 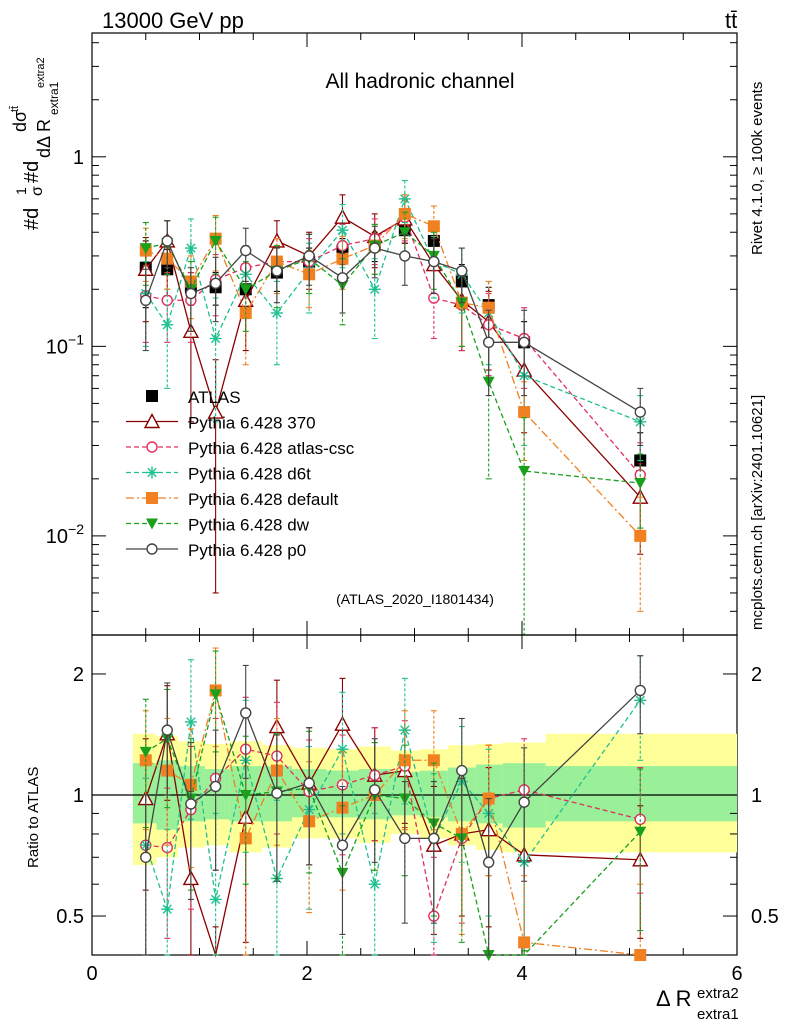 What do you see at coordinates (76, 339) in the screenshot?
I see `main-y-tick-label-exponent: −1` at bounding box center [76, 339].